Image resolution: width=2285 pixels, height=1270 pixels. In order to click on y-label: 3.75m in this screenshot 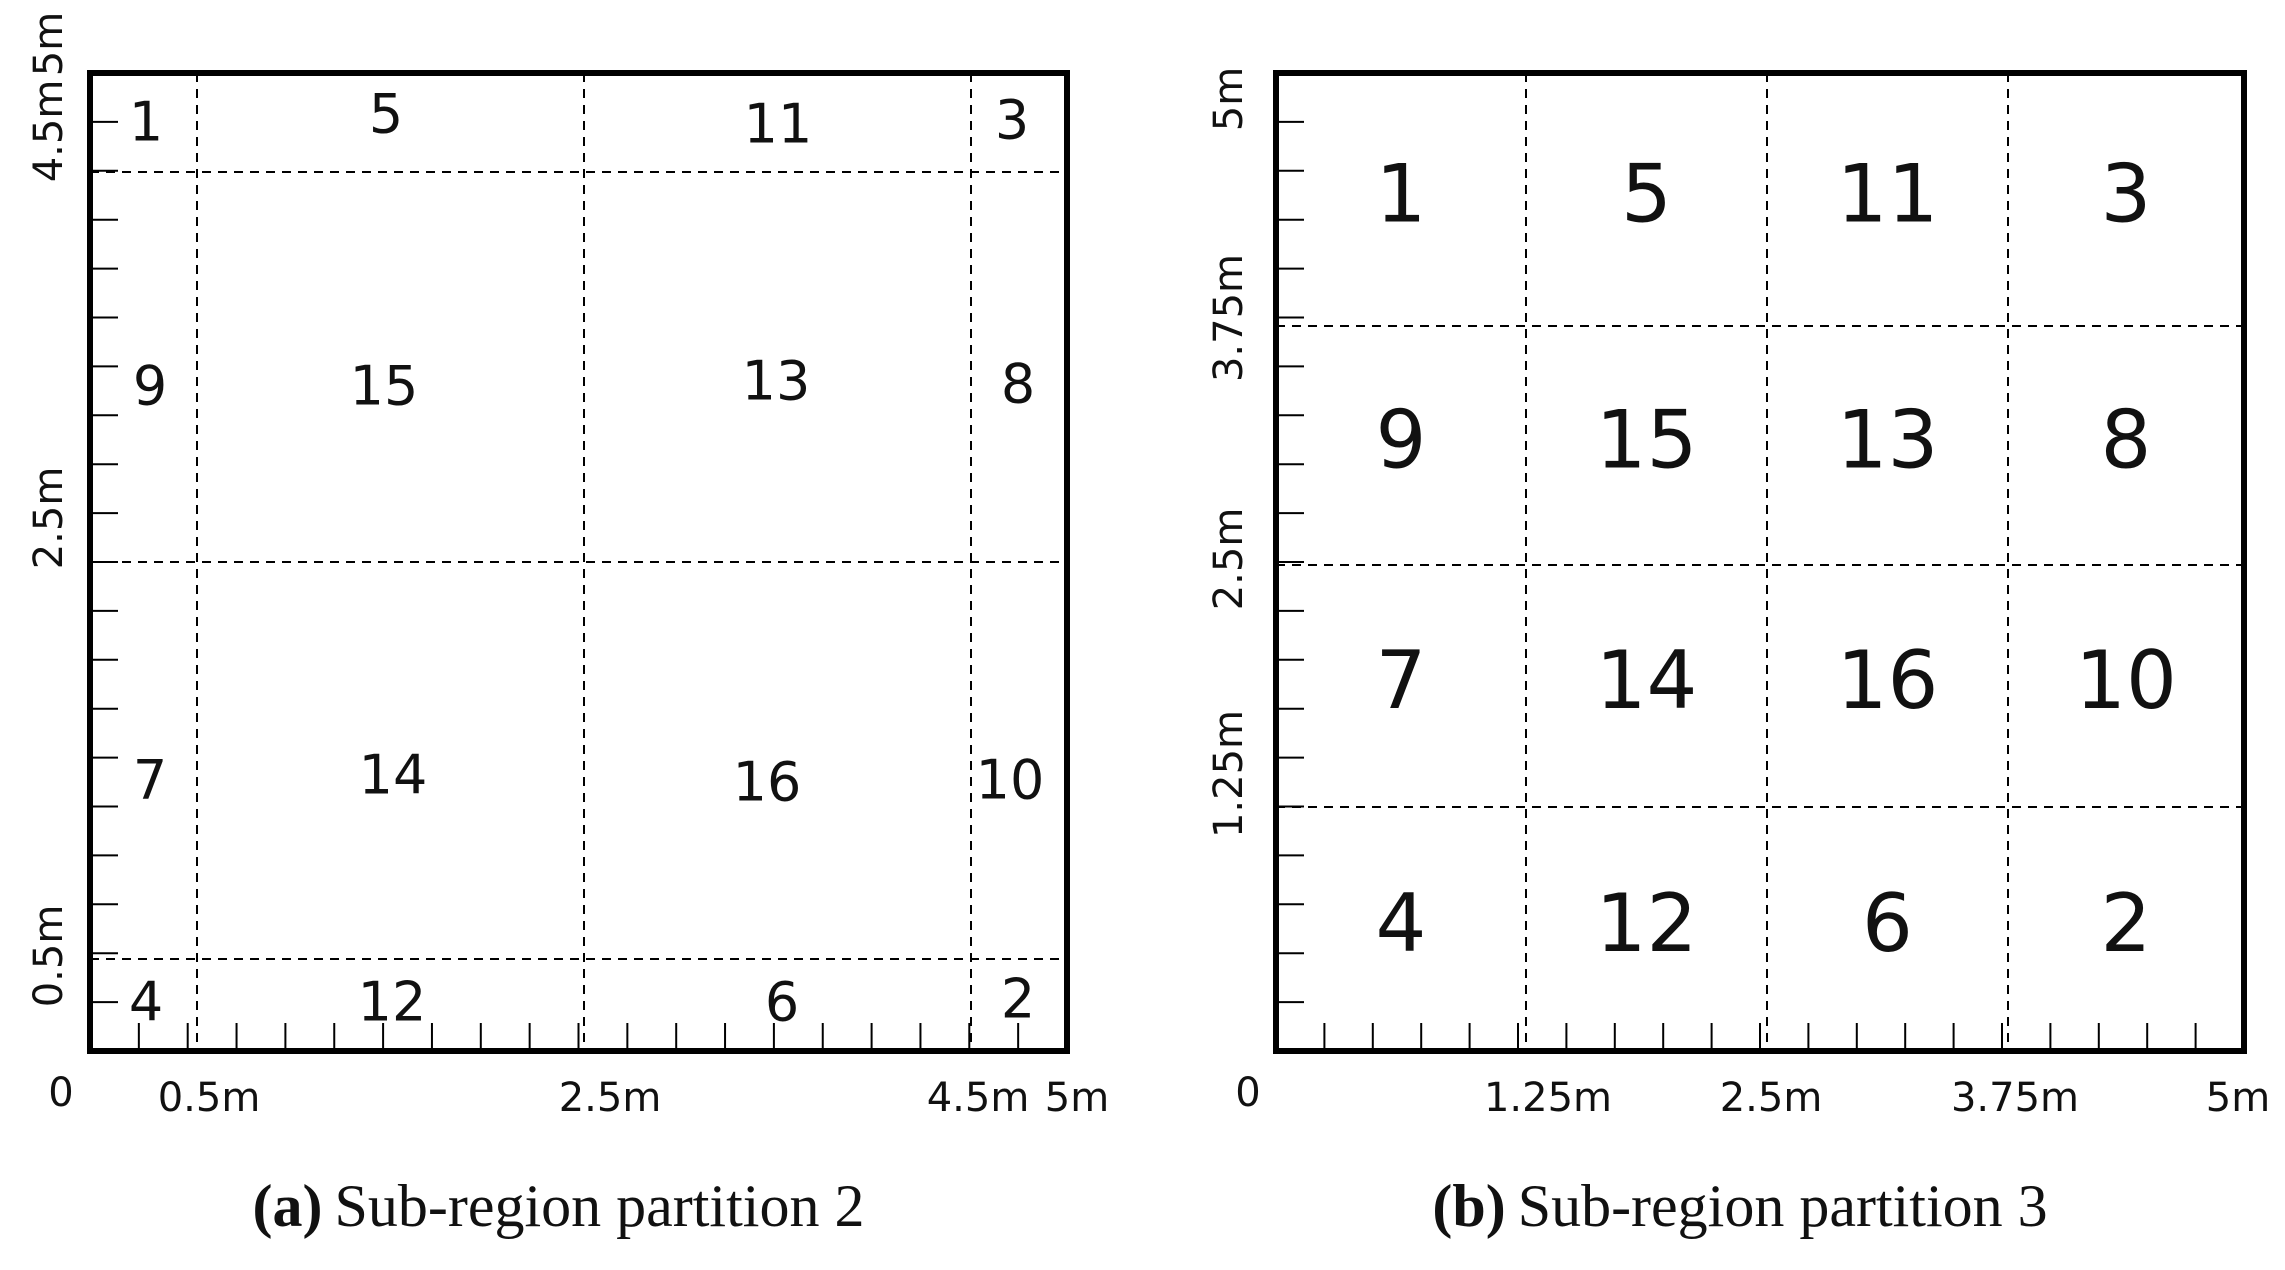, I will do `click(1229, 318)`.